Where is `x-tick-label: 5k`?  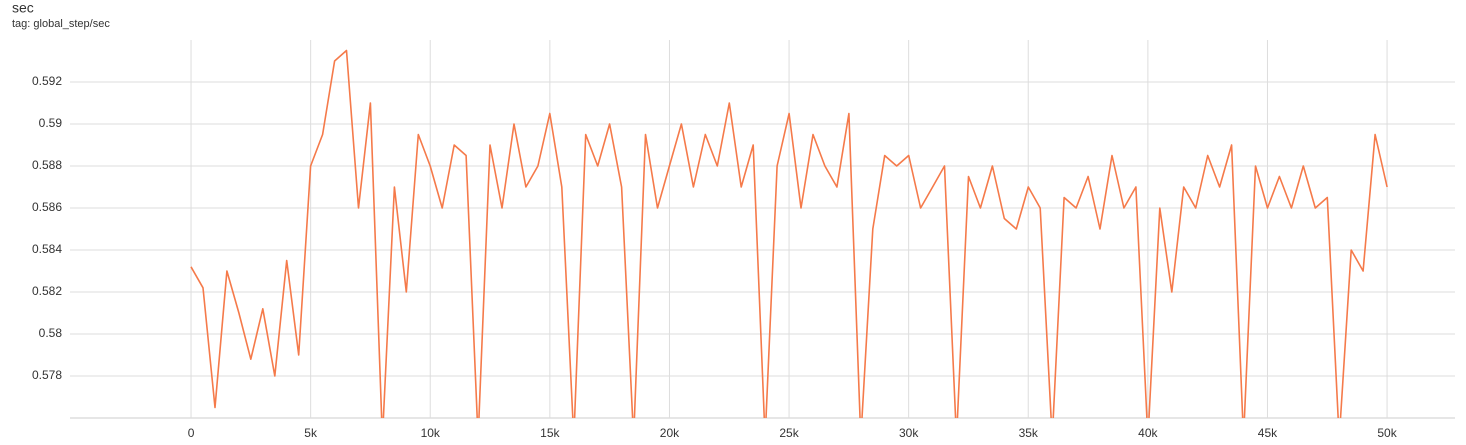 x-tick-label: 5k is located at coordinates (311, 433).